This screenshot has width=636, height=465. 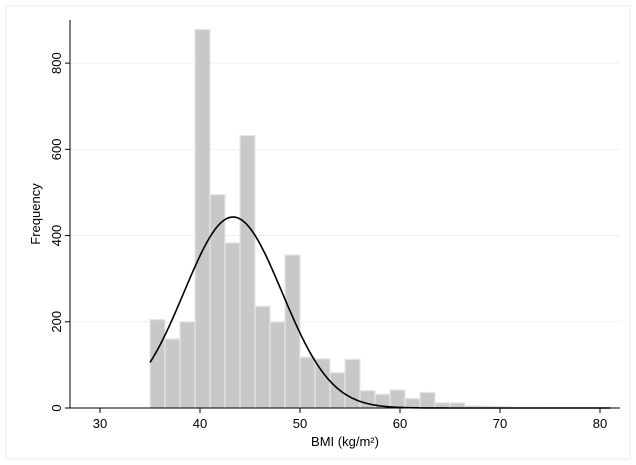 What do you see at coordinates (600, 423) in the screenshot?
I see `x-tick-label: 80` at bounding box center [600, 423].